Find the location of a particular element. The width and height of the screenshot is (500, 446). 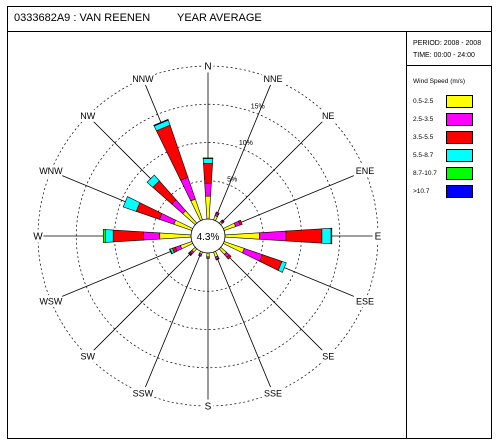

direction-label-n: N is located at coordinates (207, 67).